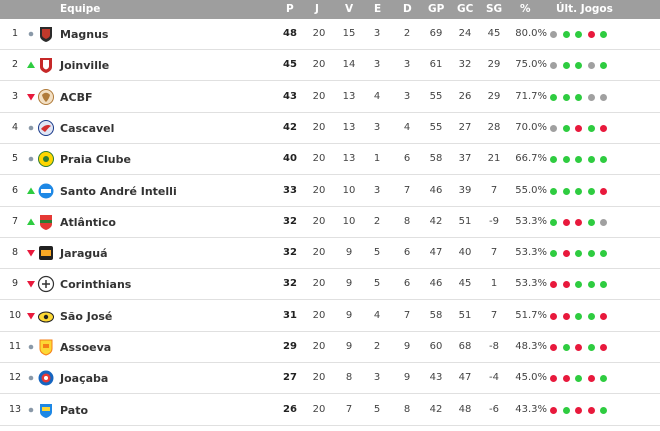 The image size is (660, 431). Describe the element at coordinates (436, 221) in the screenshot. I see `goals-for: 42` at that location.